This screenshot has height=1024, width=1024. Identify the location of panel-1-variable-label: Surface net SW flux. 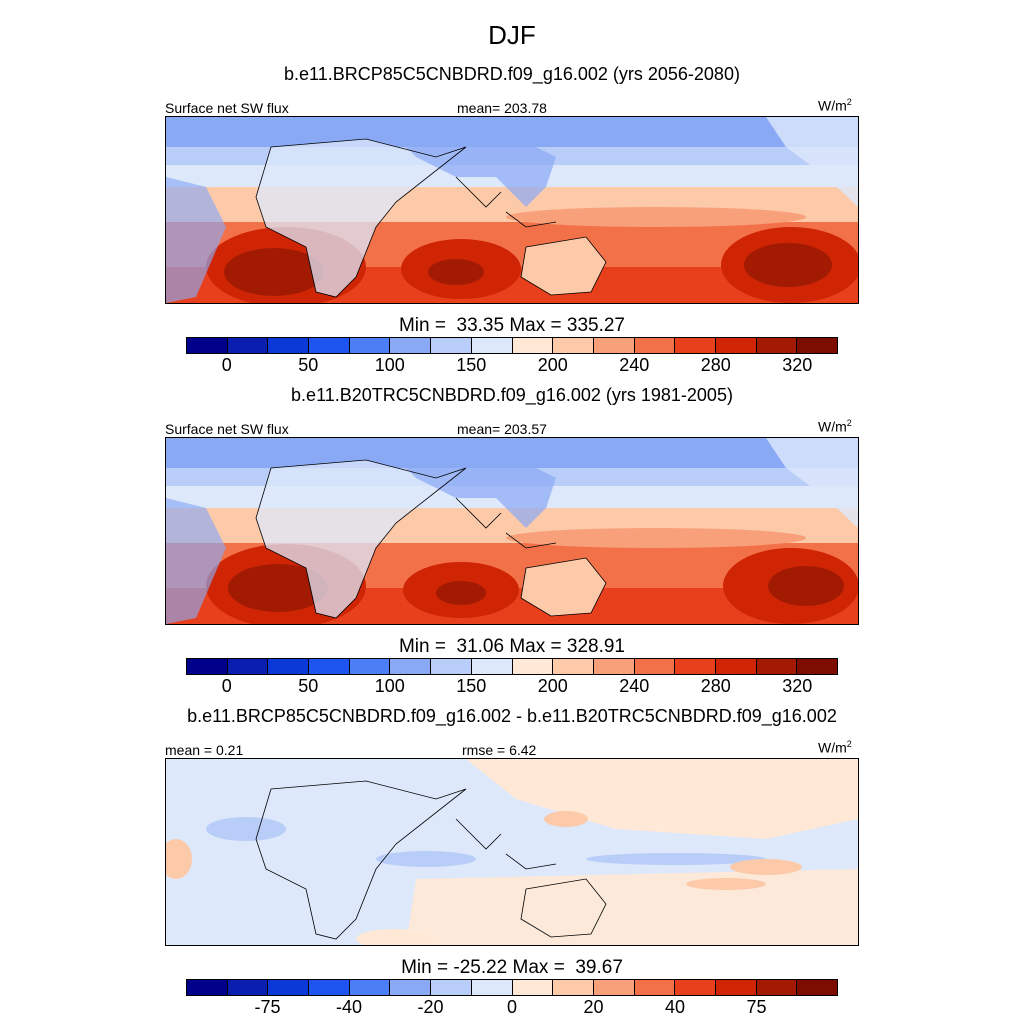
(227, 108).